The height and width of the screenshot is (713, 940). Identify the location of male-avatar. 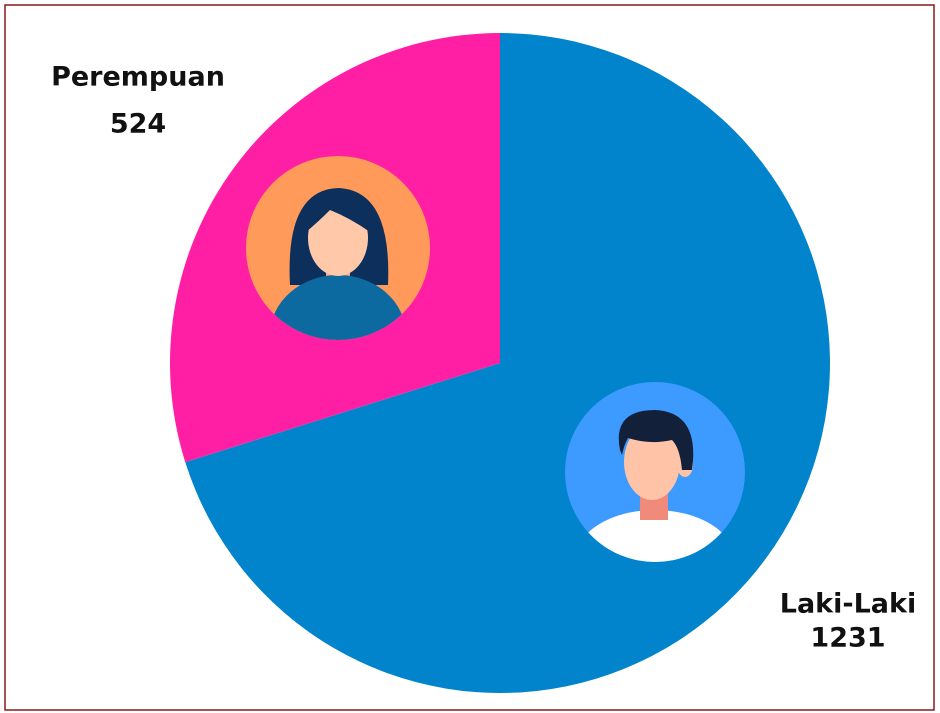
(655, 472).